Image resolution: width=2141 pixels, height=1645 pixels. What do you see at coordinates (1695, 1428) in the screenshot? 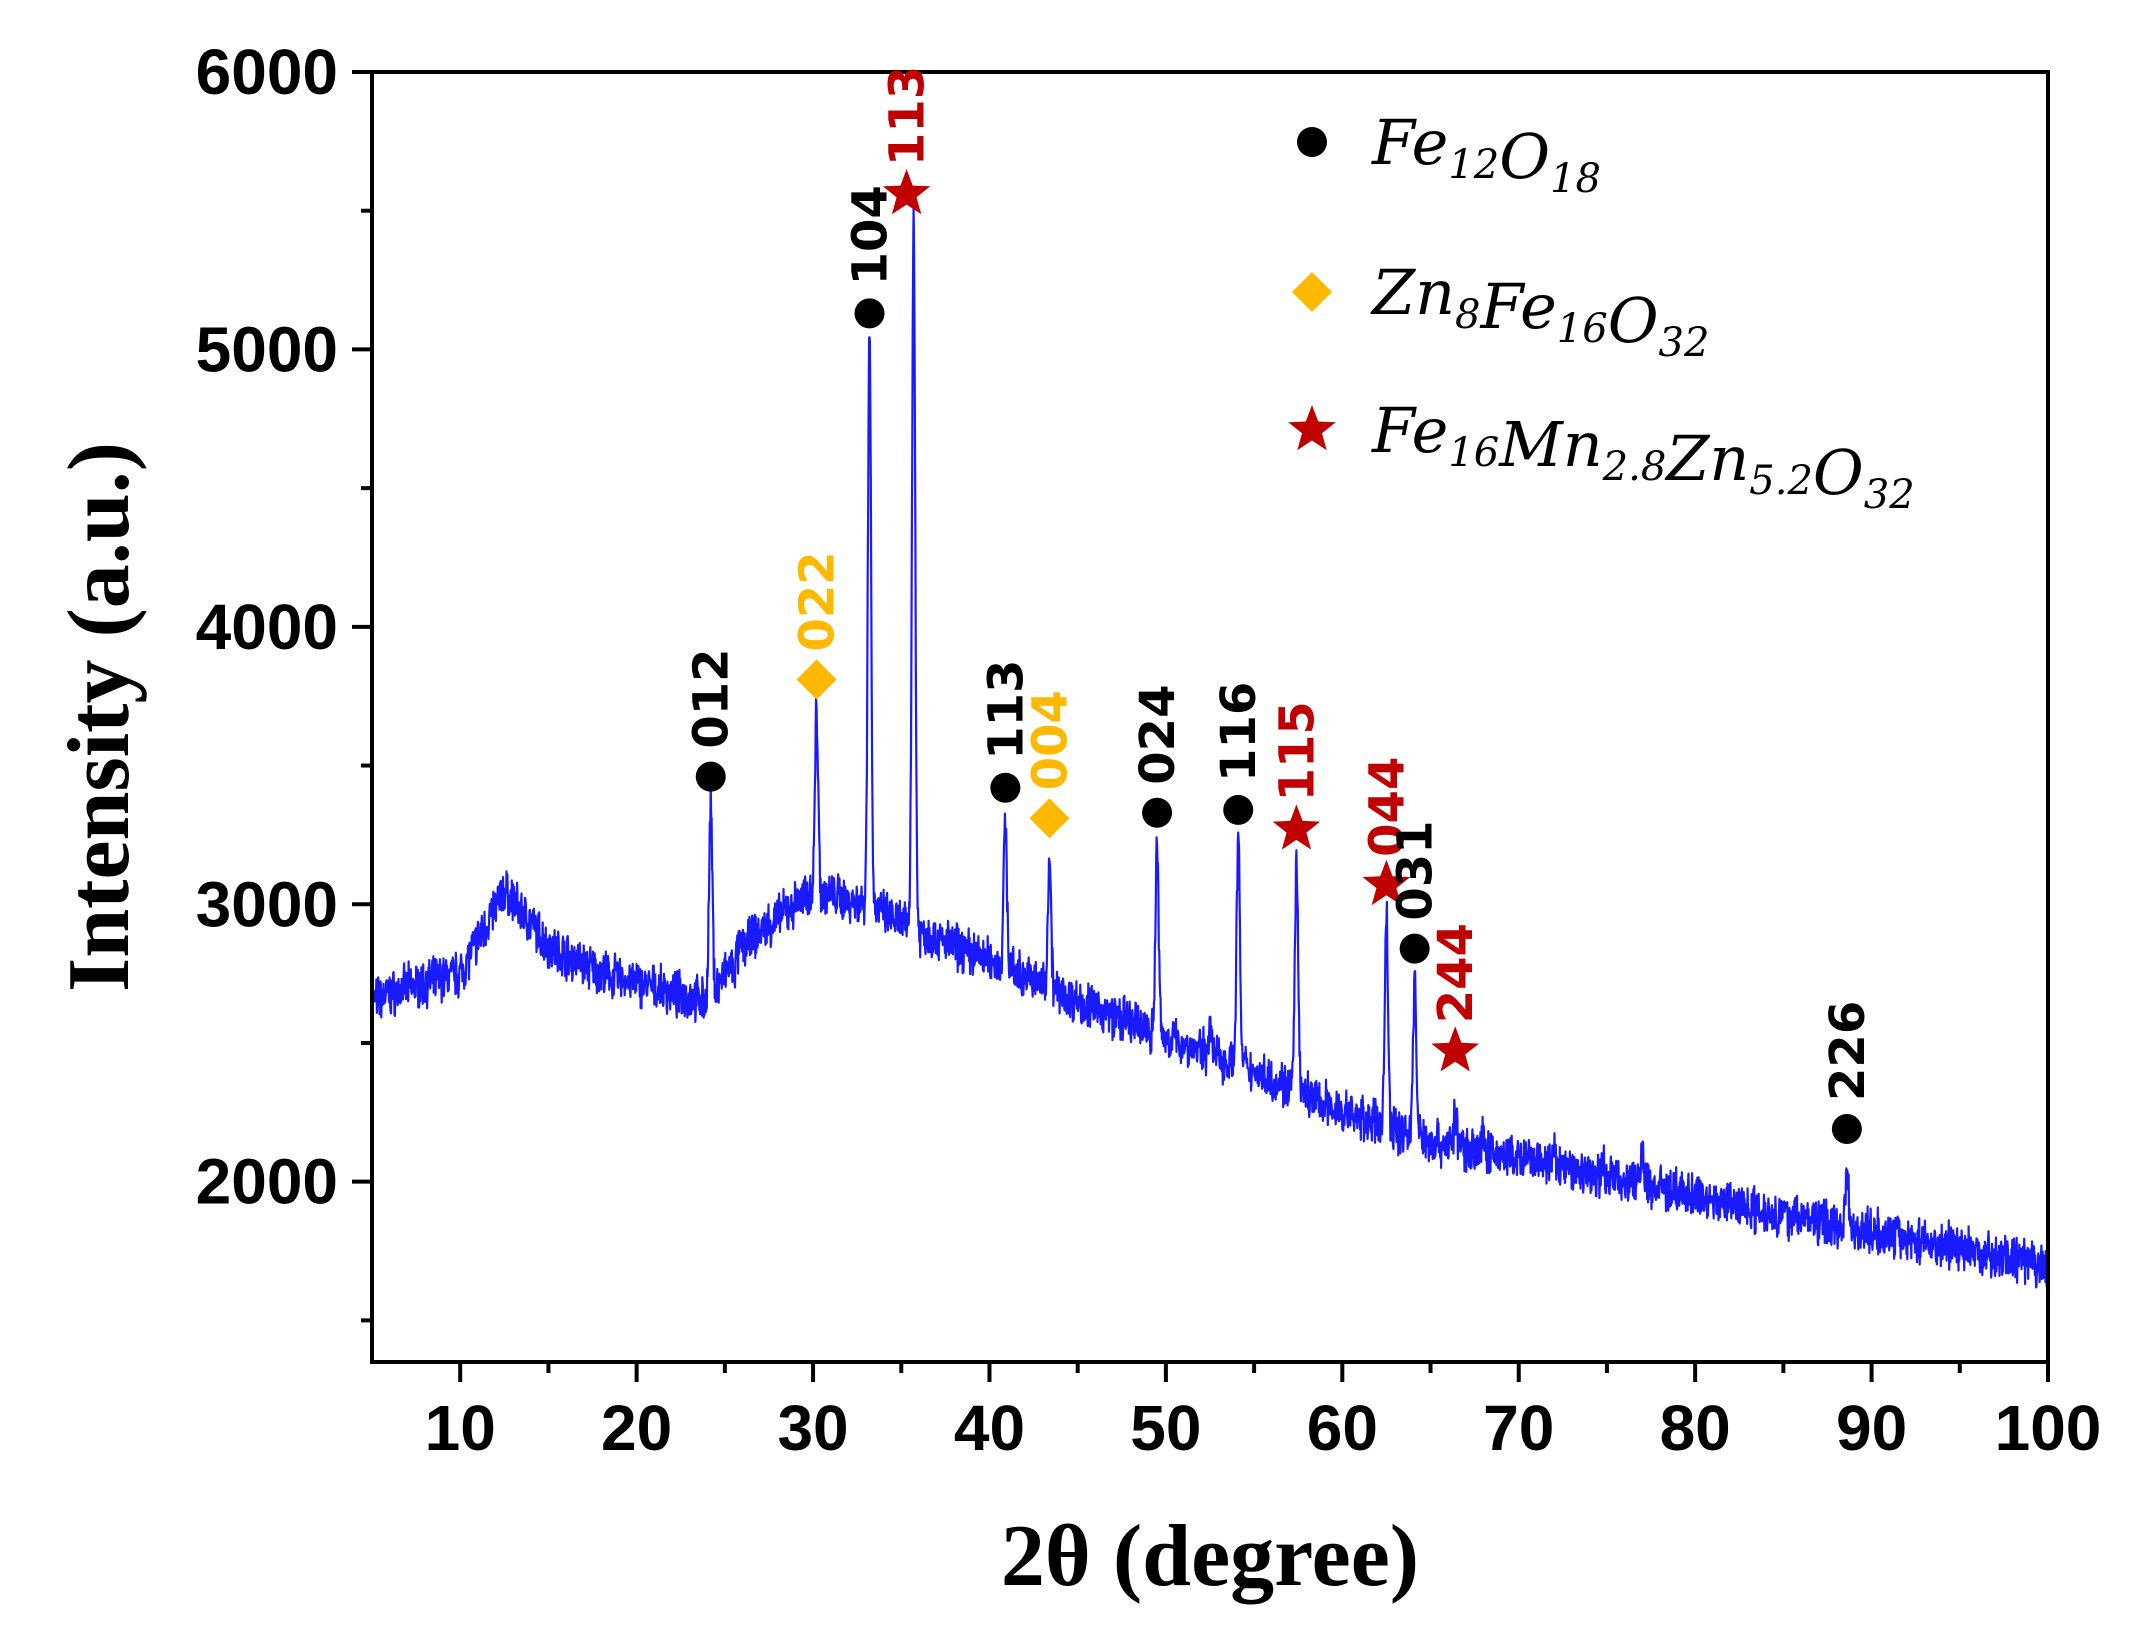
I see `x-tick-label: 80` at bounding box center [1695, 1428].